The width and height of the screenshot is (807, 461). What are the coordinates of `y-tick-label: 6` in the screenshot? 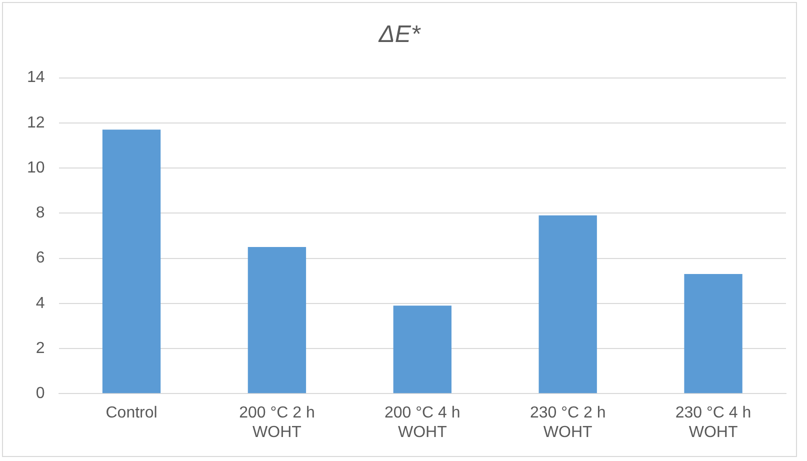 It's located at (40, 258).